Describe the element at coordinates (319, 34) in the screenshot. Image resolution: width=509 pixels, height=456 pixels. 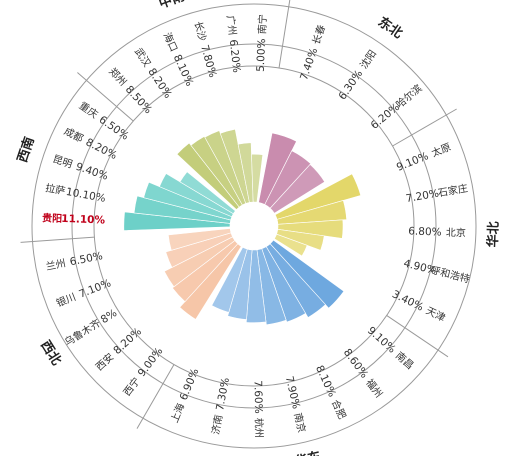
I see `city-label: 长春` at that location.